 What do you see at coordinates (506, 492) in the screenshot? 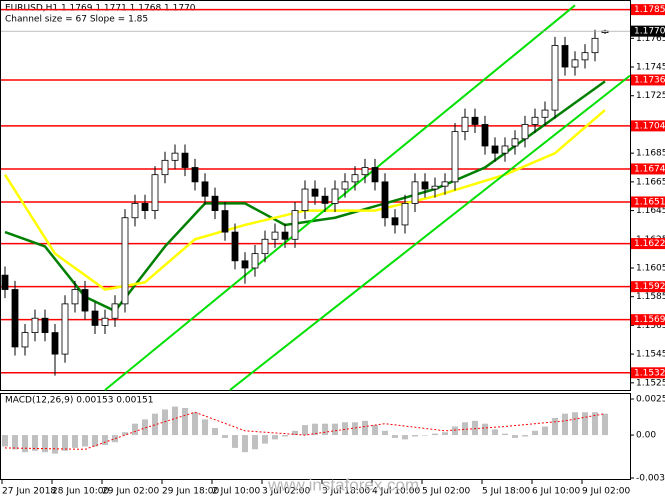
I see `x-tick-label: 5 Jul 18:00` at bounding box center [506, 492].